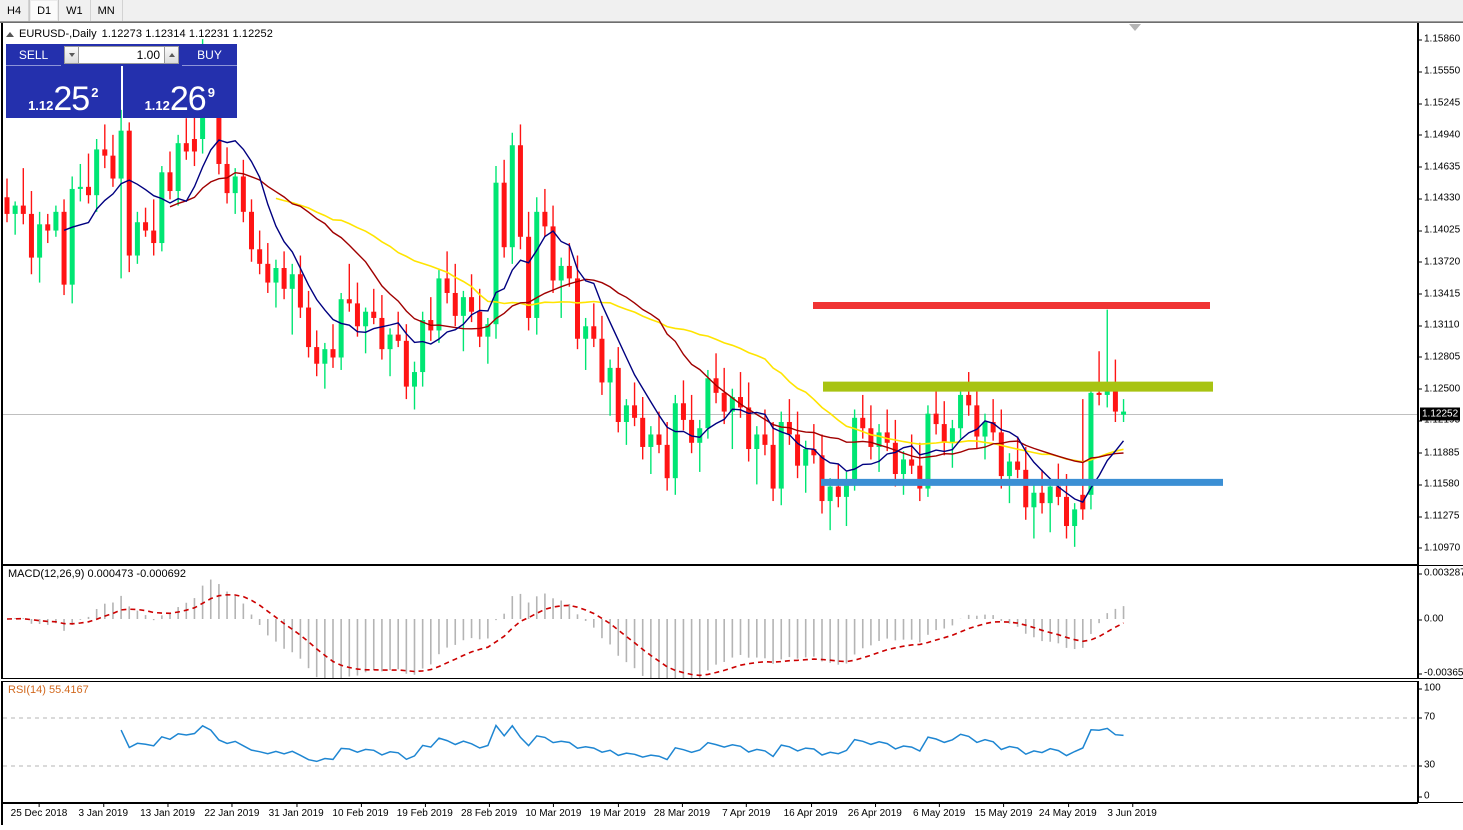  I want to click on rsi-tick-label: 100, so click(1430, 688).